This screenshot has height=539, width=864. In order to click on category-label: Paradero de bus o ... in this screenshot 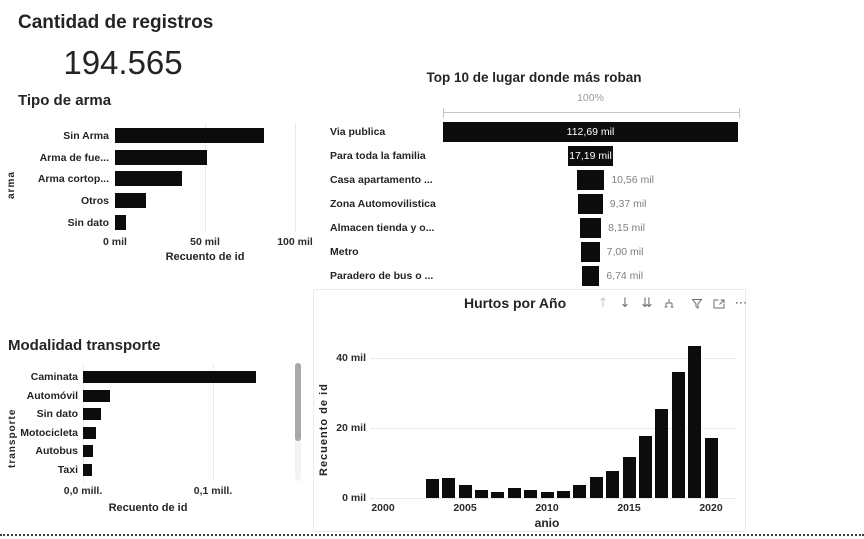, I will do `click(382, 276)`.